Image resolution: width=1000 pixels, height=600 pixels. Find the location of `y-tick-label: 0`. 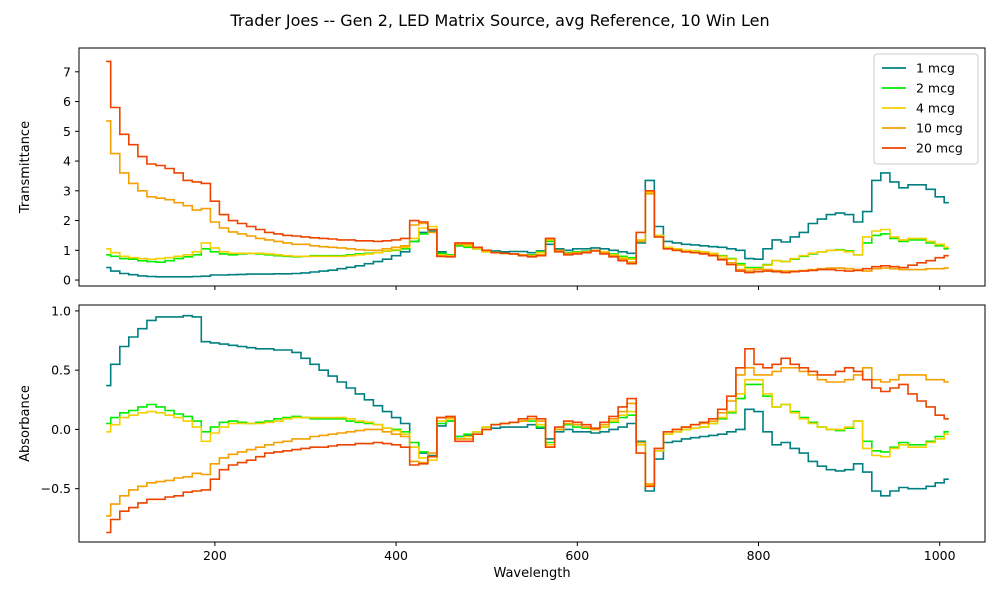

y-tick-label: 0 is located at coordinates (67, 280).